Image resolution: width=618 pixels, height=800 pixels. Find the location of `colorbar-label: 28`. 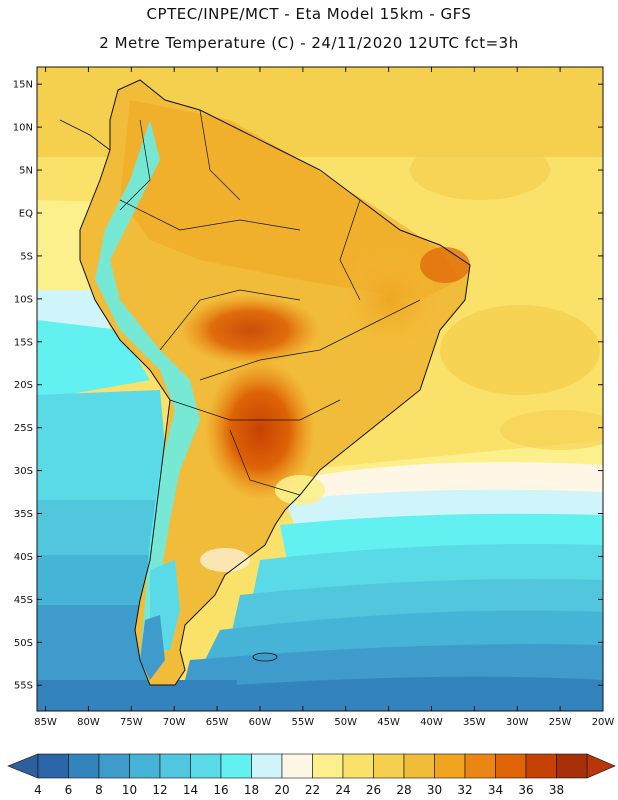

colorbar-label: 28 is located at coordinates (403, 790).